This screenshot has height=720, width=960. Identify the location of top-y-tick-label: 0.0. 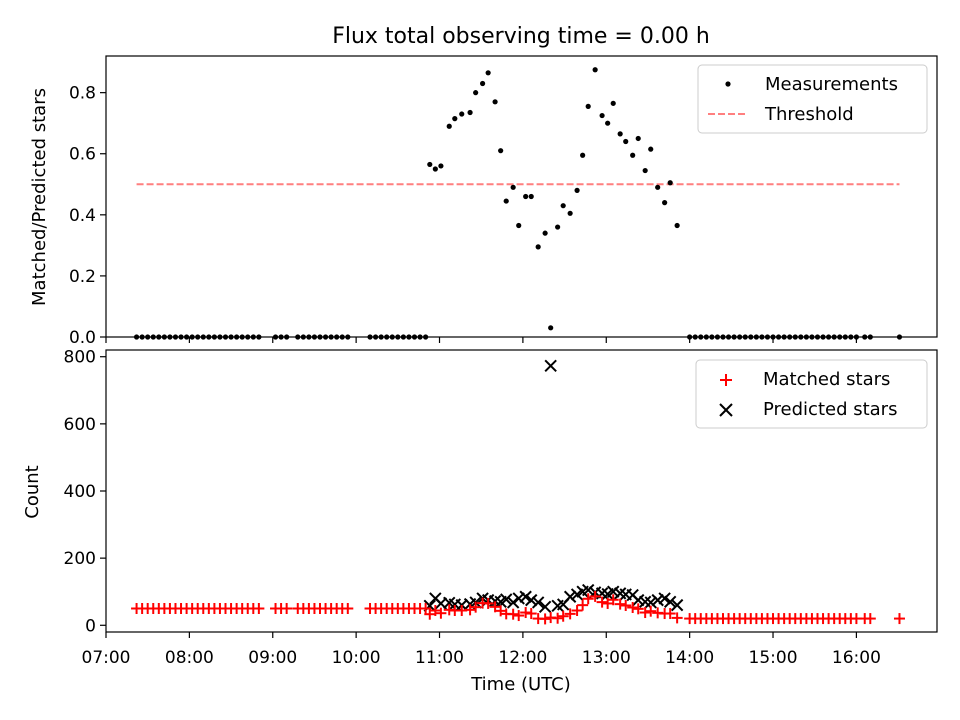
(82, 338).